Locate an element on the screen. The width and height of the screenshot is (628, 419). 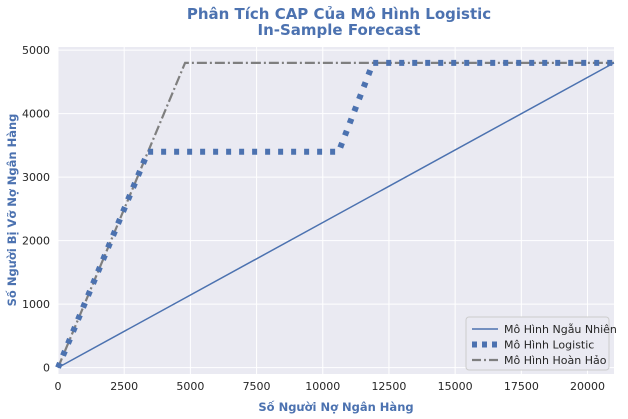
x-axis-label: Số Người Nợ Ngân Hàng is located at coordinates (335, 407).